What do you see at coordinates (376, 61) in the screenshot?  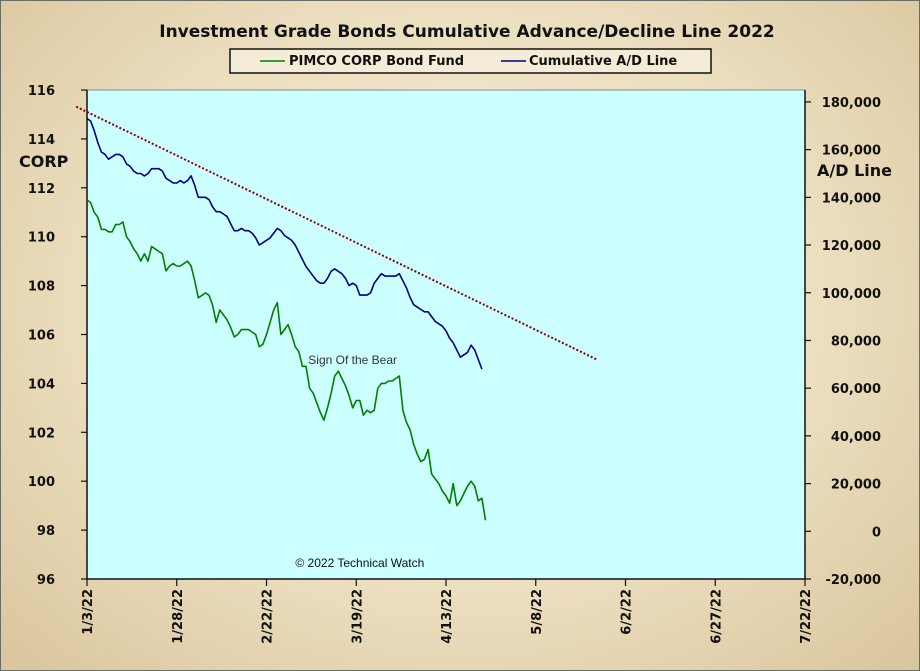 I see `legend-label-pimco: PIMCO CORP Bond Fund` at bounding box center [376, 61].